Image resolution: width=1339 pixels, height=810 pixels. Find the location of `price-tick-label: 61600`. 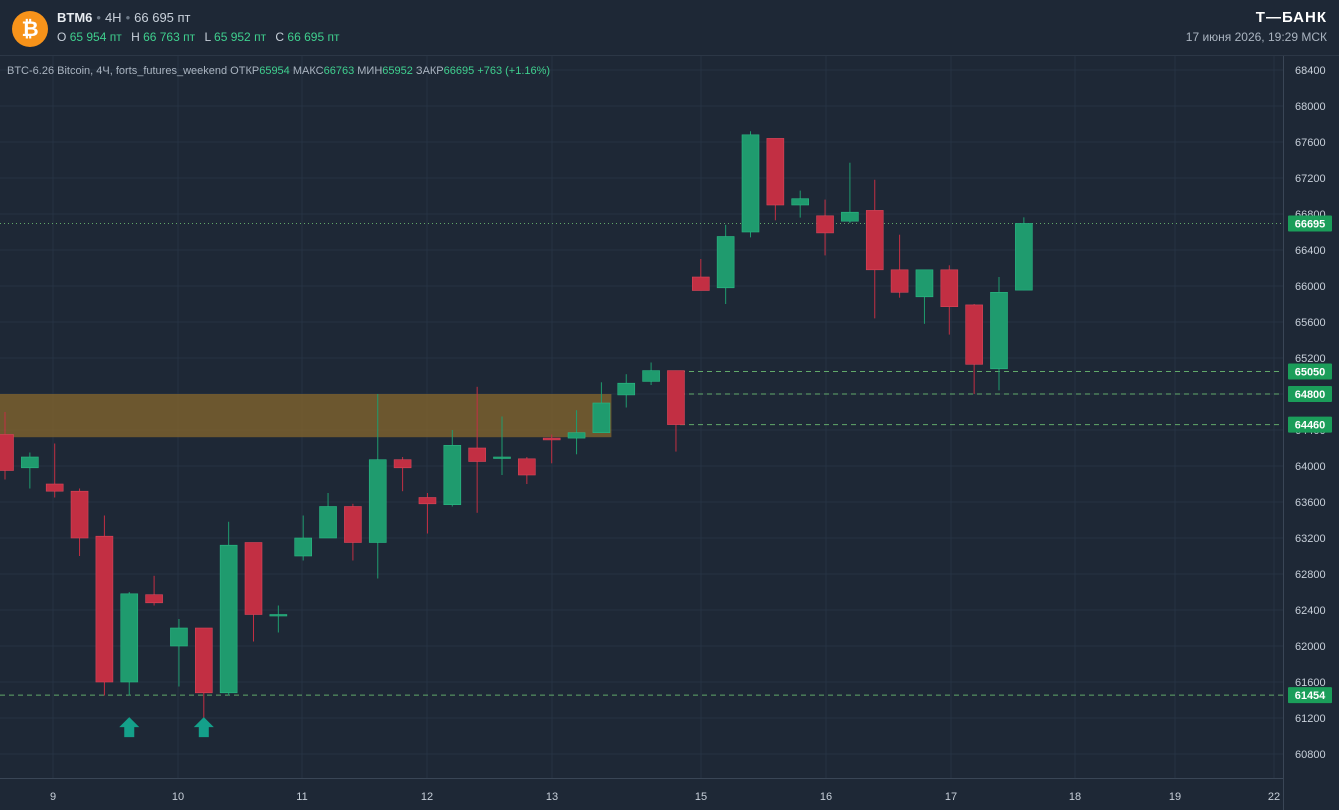

price-tick-label: 61600 is located at coordinates (1310, 683).